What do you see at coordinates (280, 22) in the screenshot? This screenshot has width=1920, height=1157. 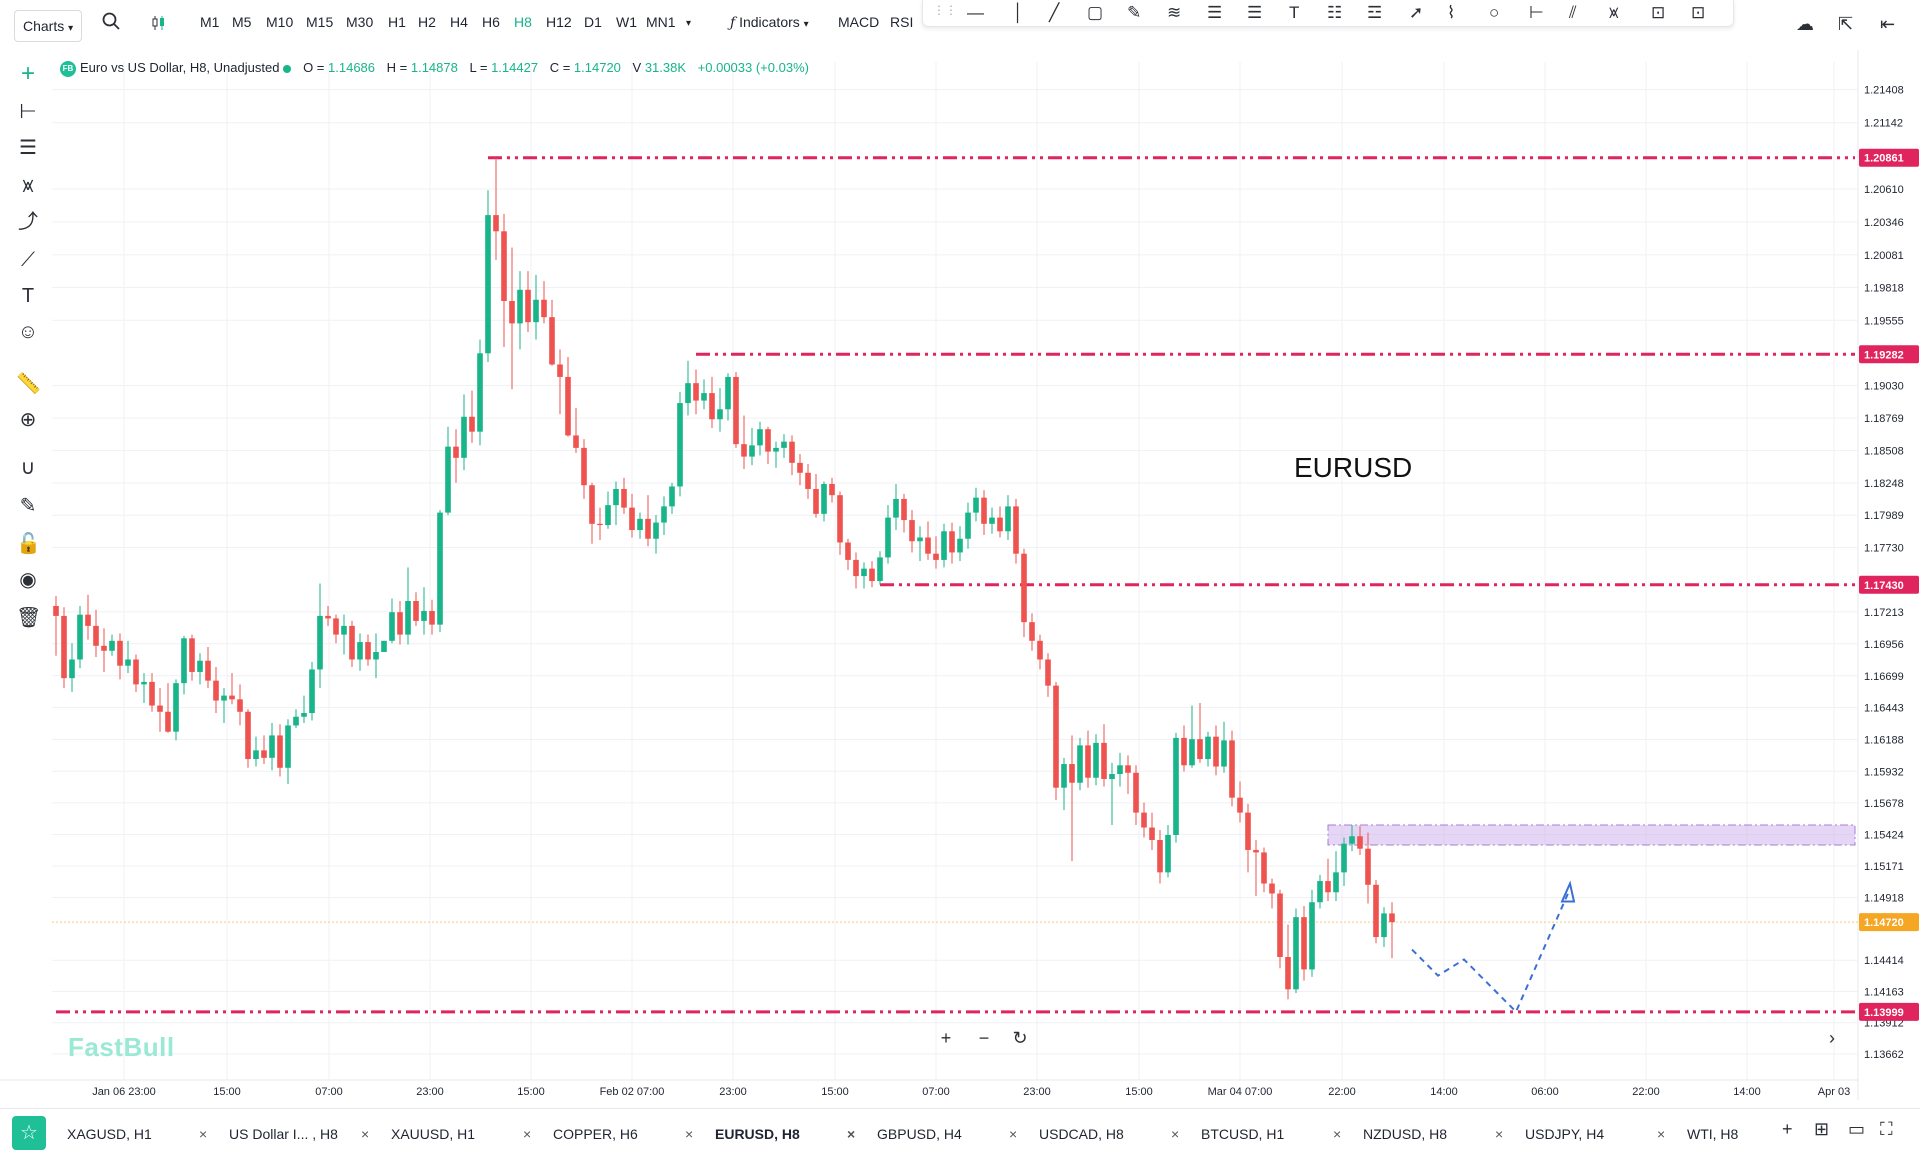 I see `timeframe-m10: M10` at bounding box center [280, 22].